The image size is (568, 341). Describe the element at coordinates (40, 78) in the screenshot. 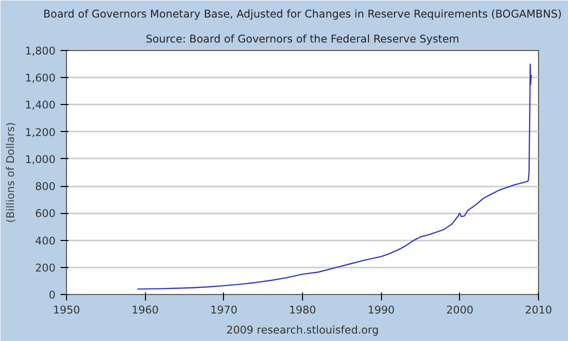

I see `y-tick-label: 1,600` at that location.